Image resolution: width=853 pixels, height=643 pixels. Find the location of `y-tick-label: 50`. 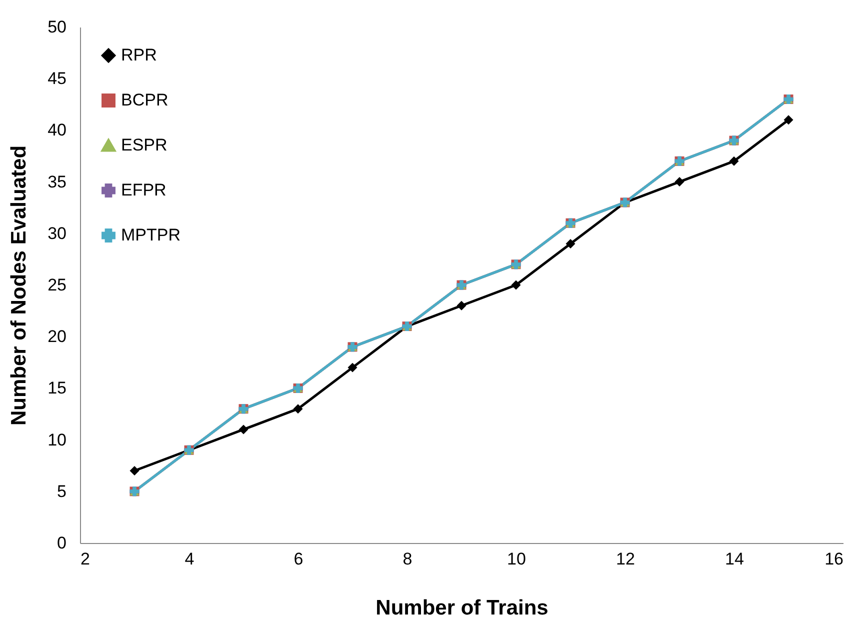

y-tick-label: 50 is located at coordinates (57, 27).